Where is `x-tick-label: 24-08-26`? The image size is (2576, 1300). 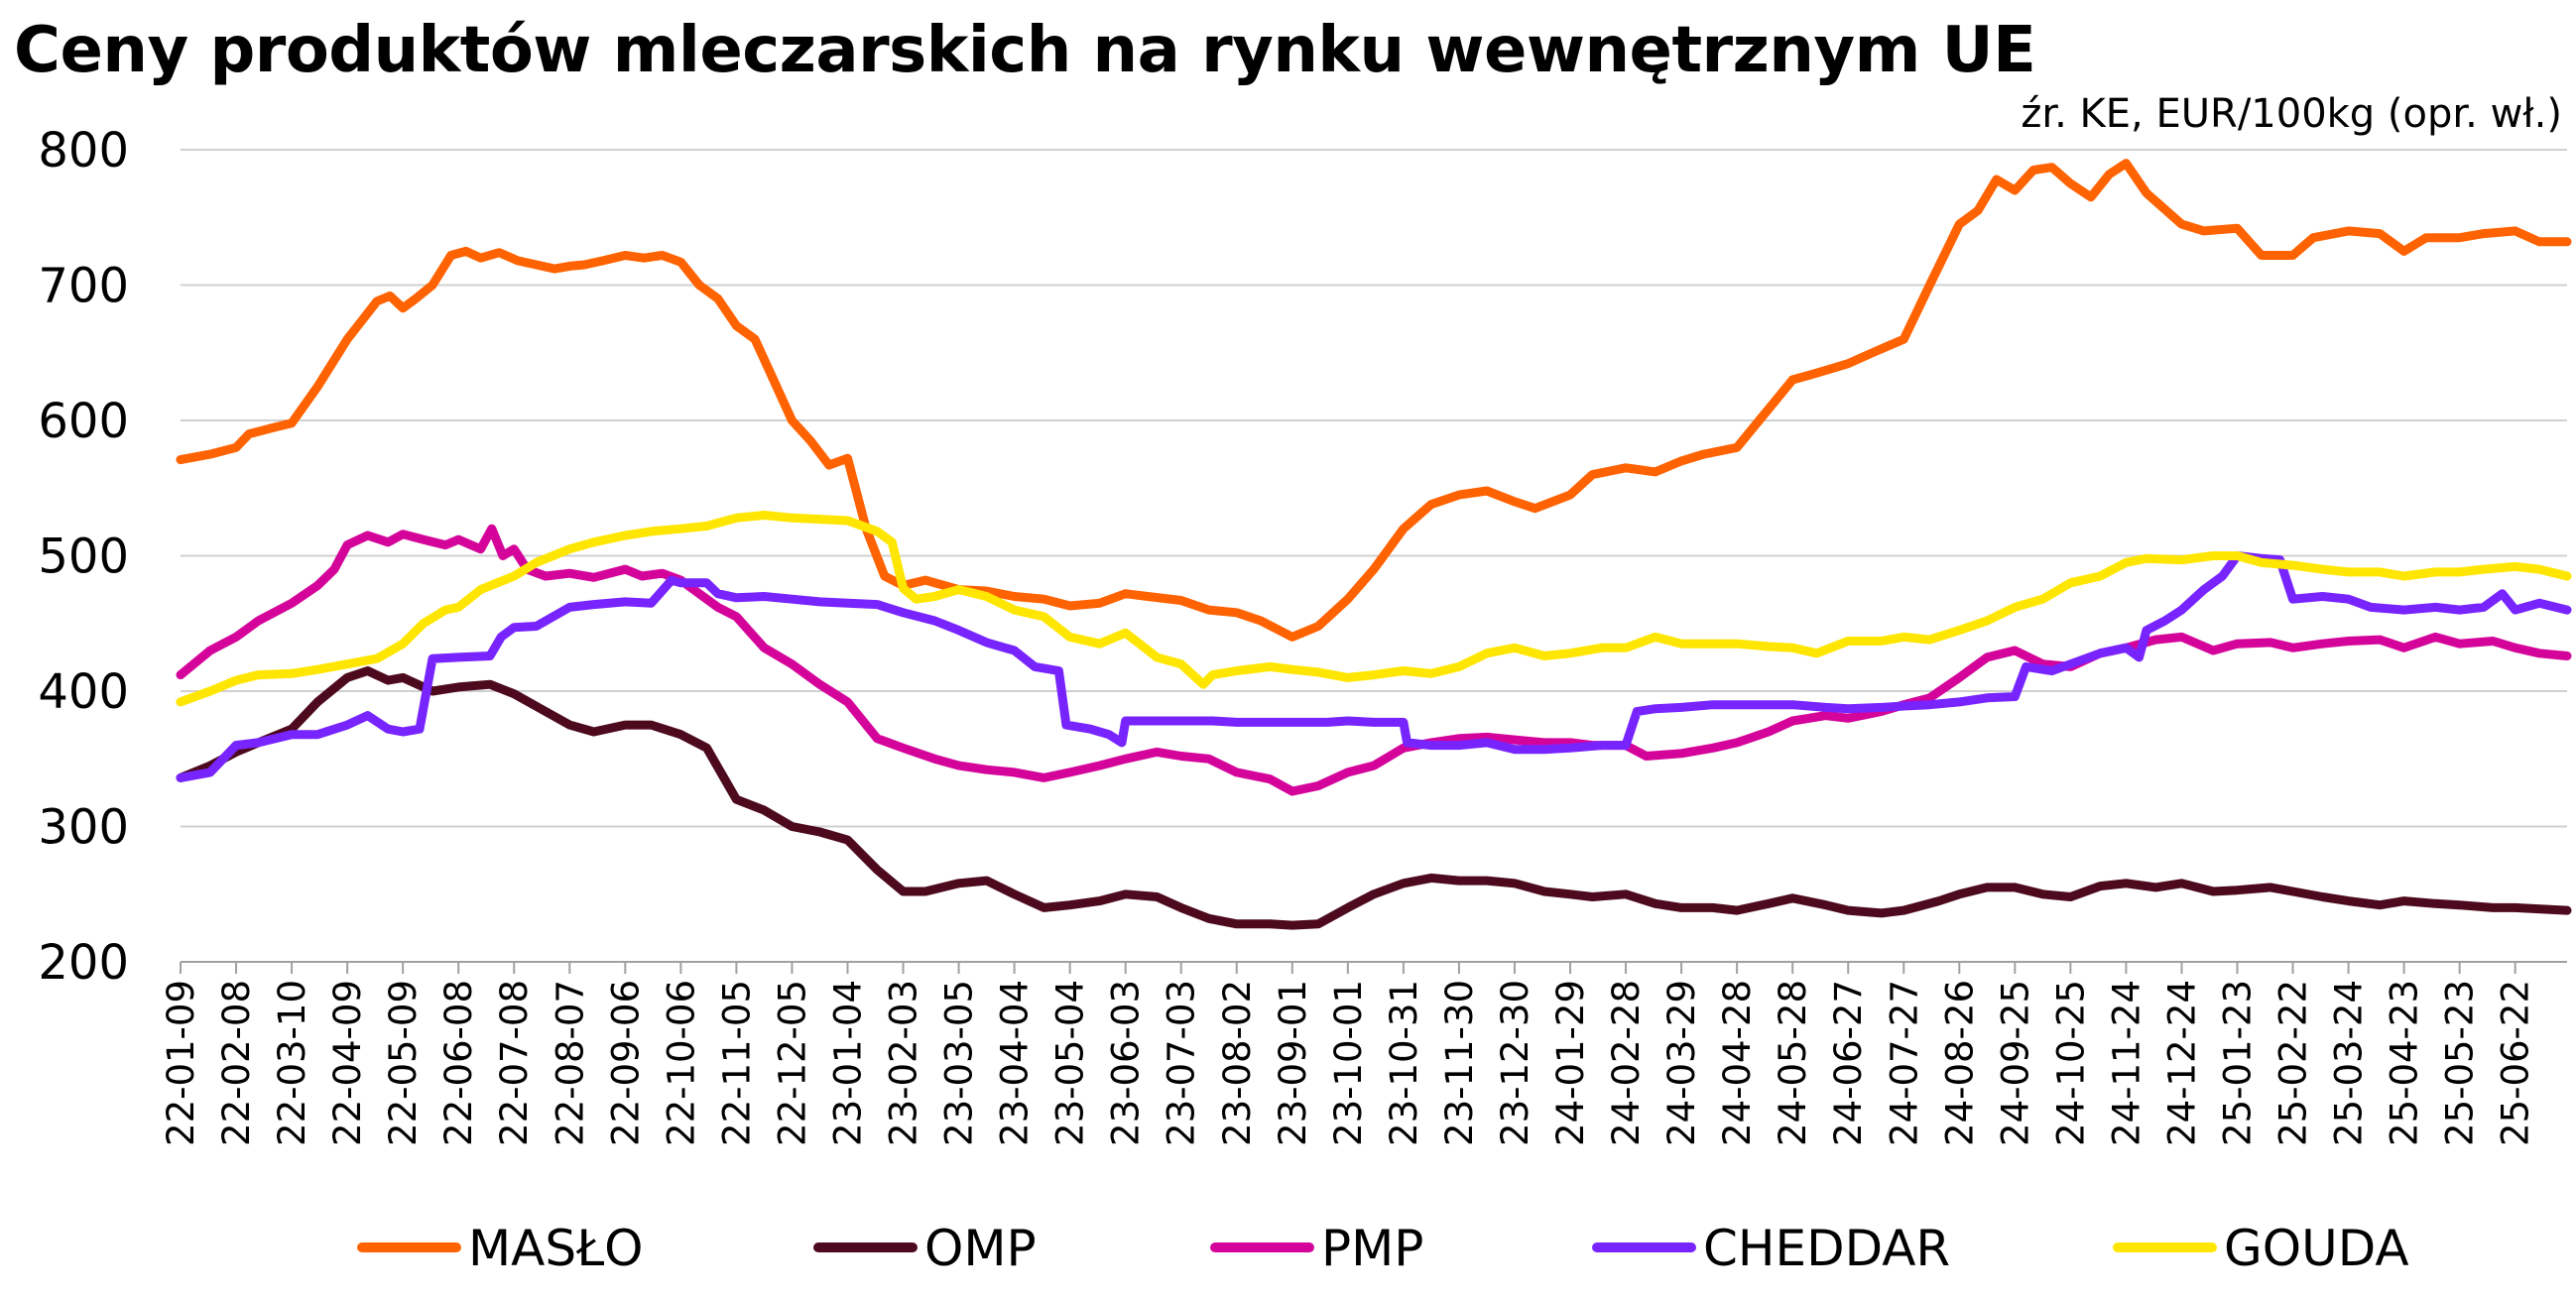
x-tick-label: 24-08-26 is located at coordinates (1959, 1063).